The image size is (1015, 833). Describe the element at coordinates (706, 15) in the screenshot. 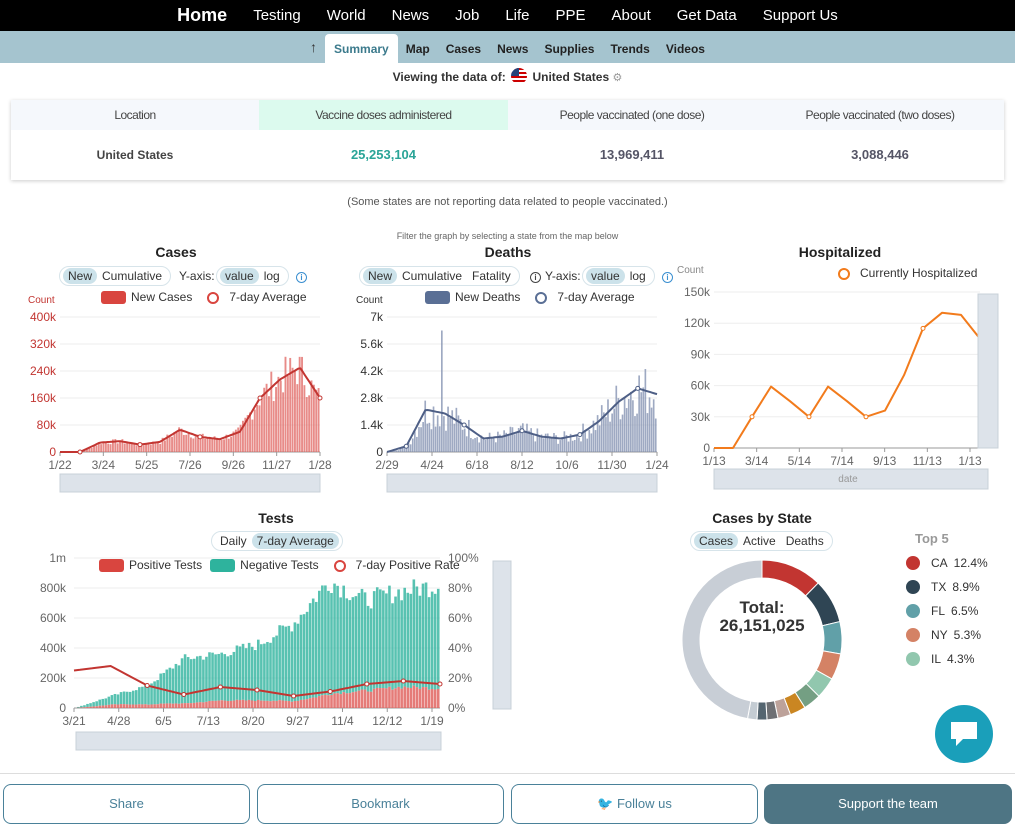

I see `nav-get-data: Get Data` at that location.